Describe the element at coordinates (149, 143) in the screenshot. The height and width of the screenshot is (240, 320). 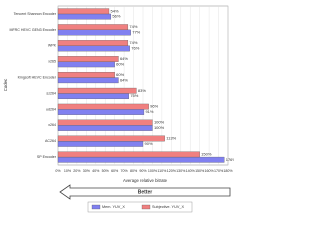
I see `value-label: 90%` at that location.